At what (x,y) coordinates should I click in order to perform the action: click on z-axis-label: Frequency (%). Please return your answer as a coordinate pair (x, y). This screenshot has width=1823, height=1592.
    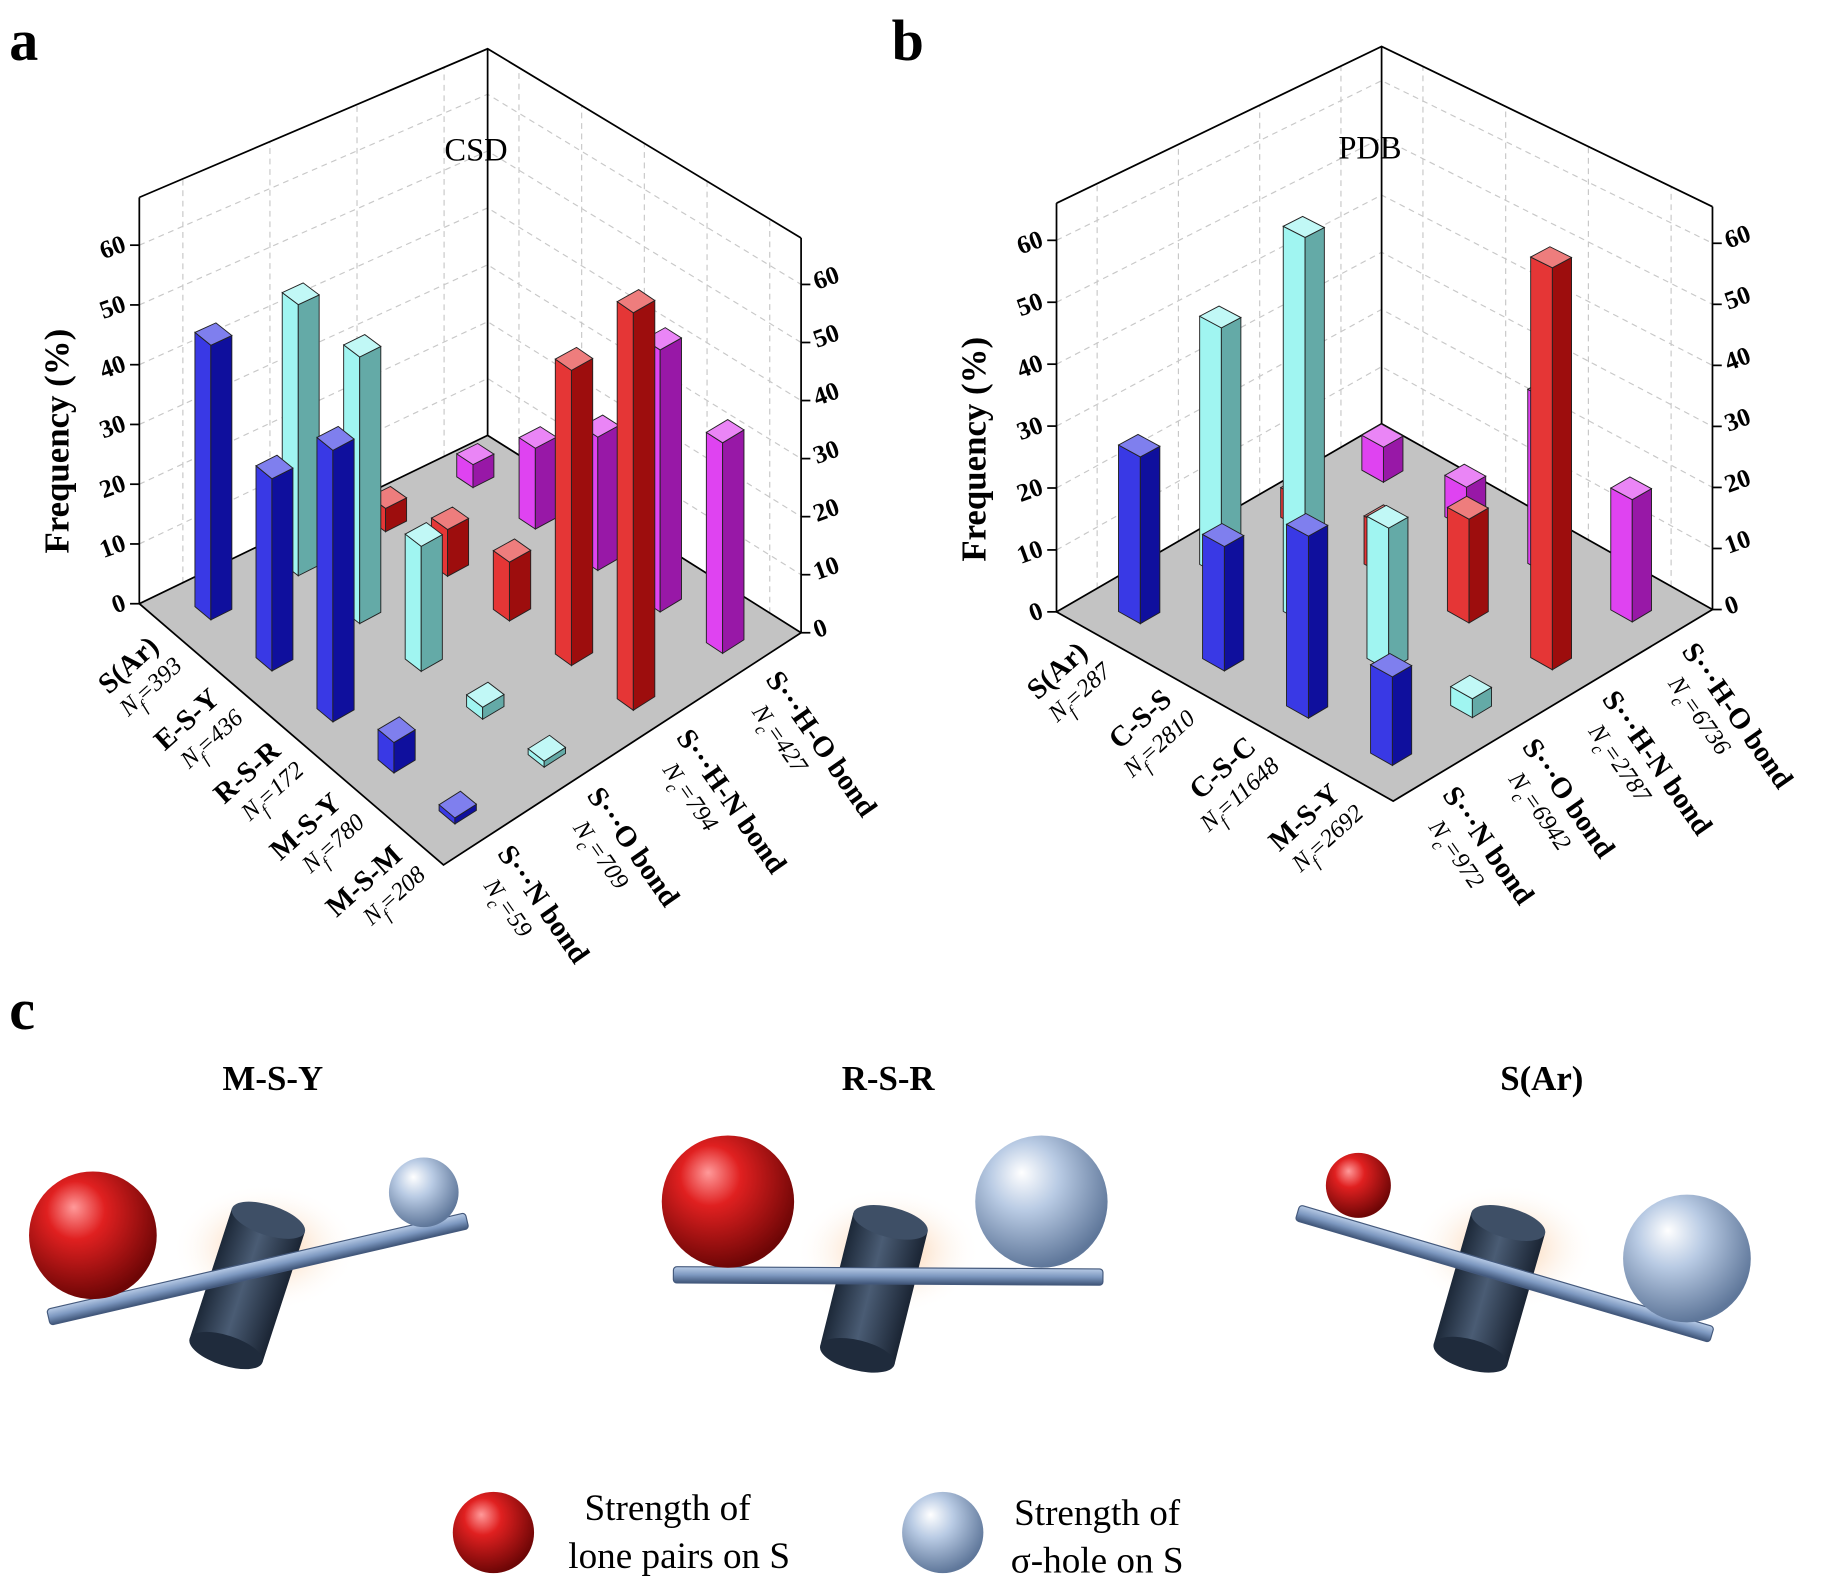
    Looking at the image, I should click on (974, 449).